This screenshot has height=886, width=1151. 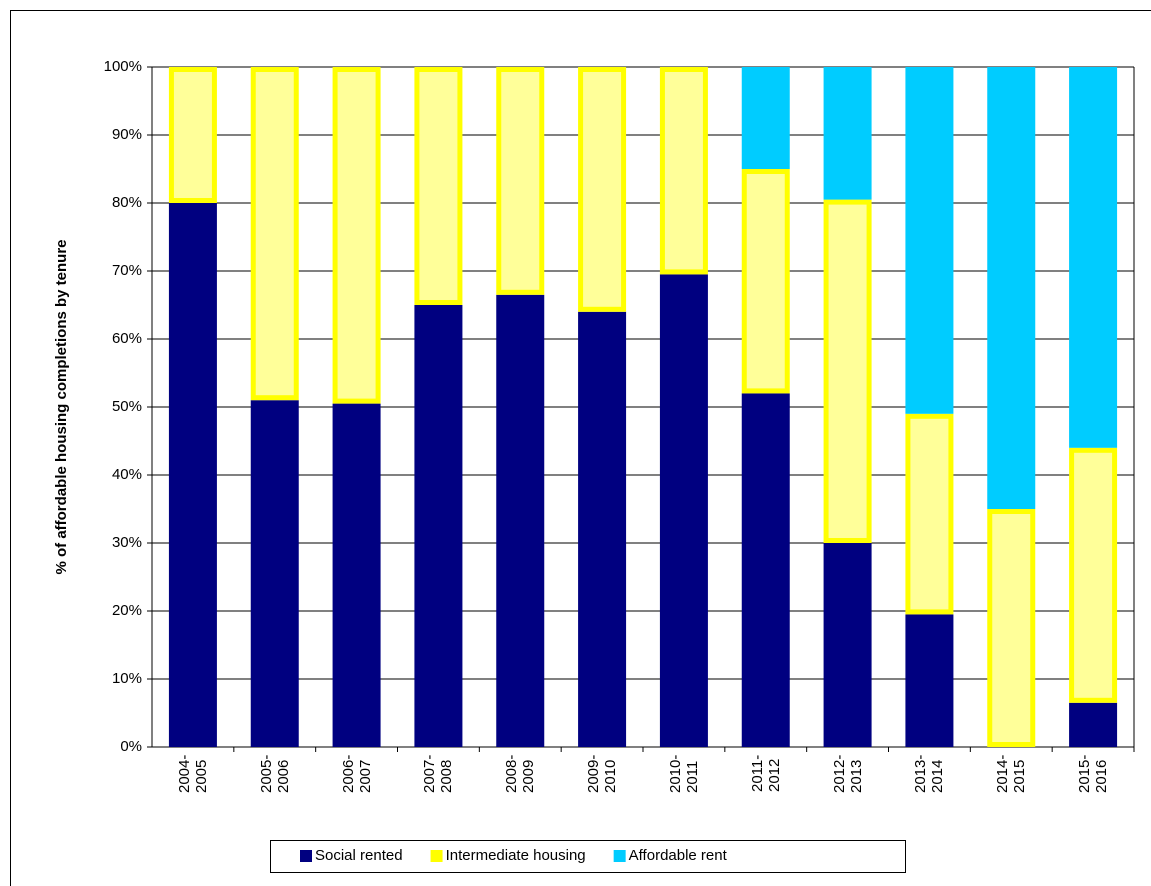 What do you see at coordinates (127, 270) in the screenshot?
I see `y-tick-label: 70%` at bounding box center [127, 270].